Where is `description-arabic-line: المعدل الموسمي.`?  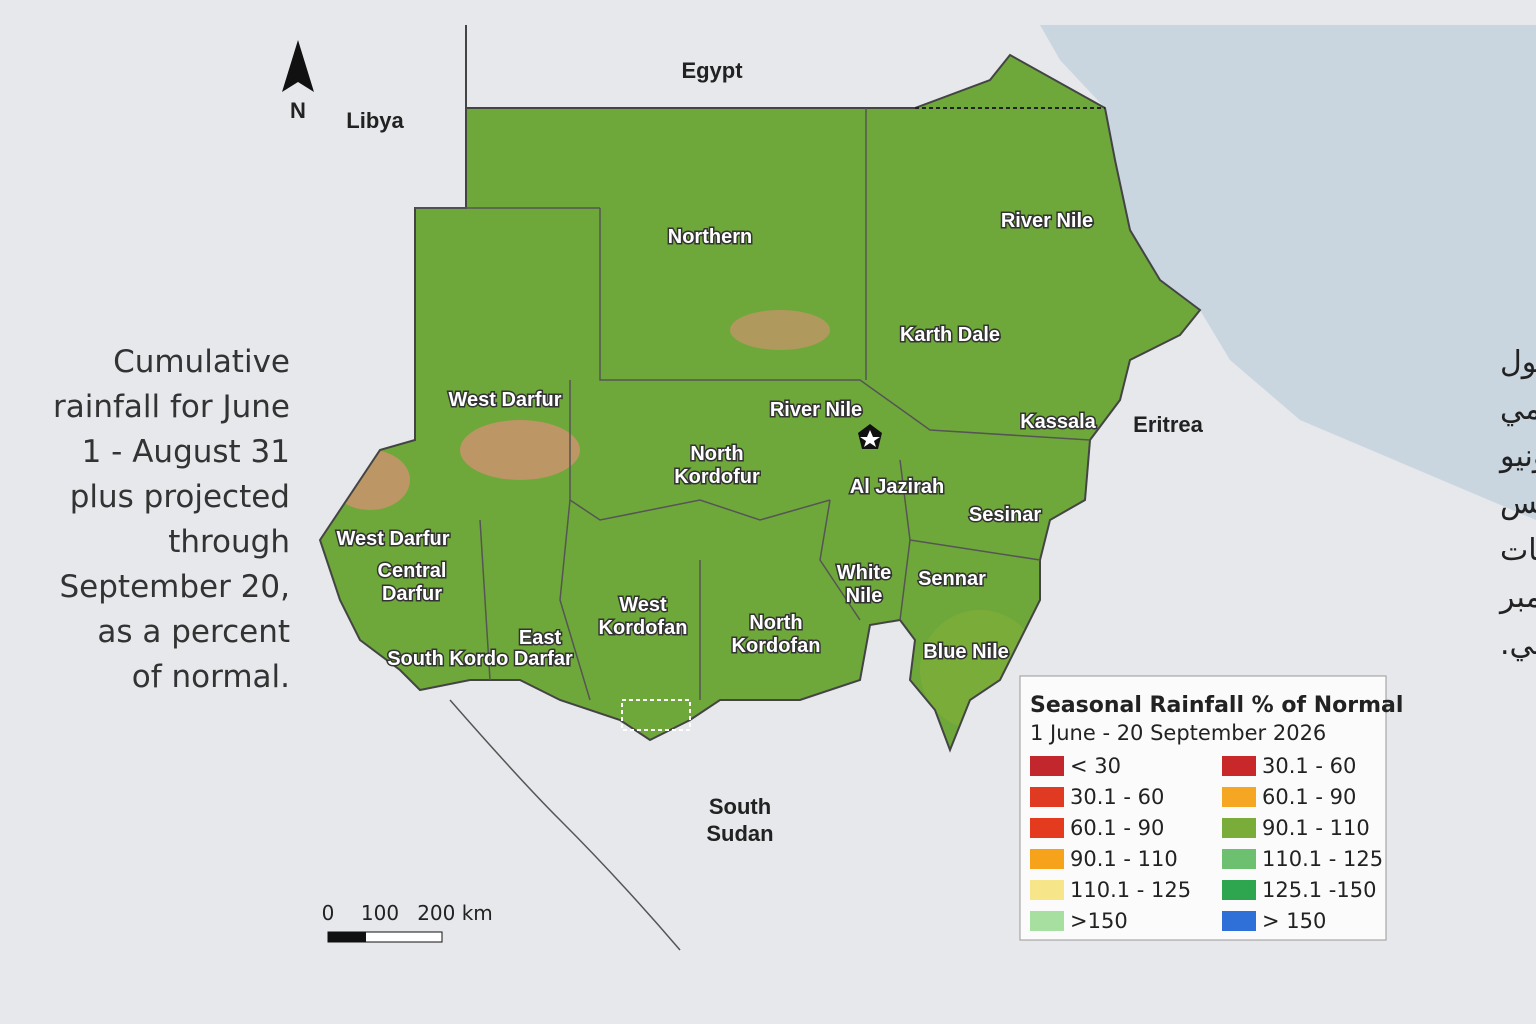
description-arabic-line: المعدل الموسمي. is located at coordinates (1518, 644).